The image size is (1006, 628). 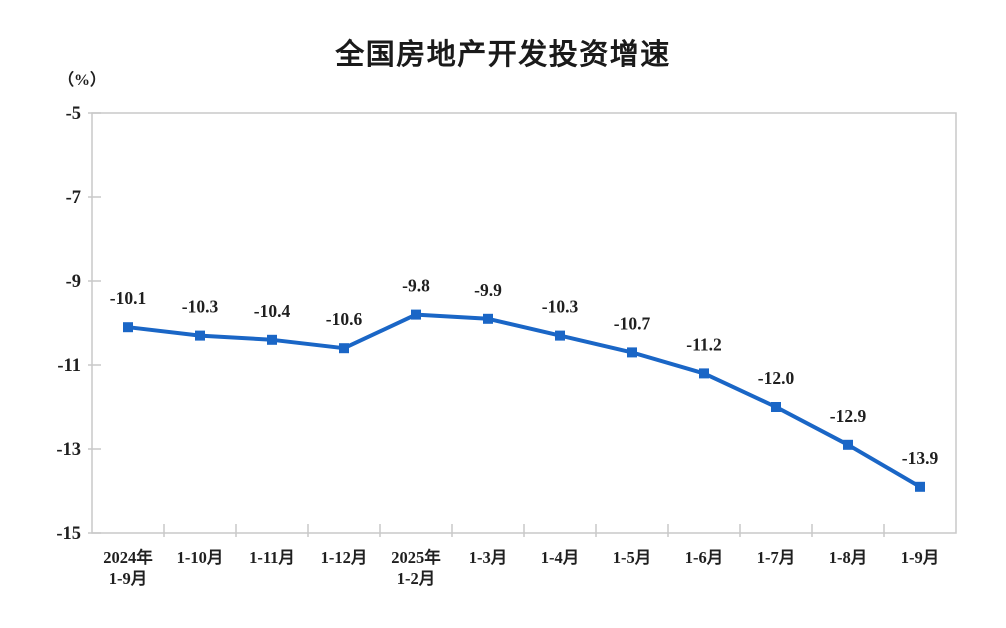 I want to click on x-axis-label: 1-10月, so click(x=200, y=557).